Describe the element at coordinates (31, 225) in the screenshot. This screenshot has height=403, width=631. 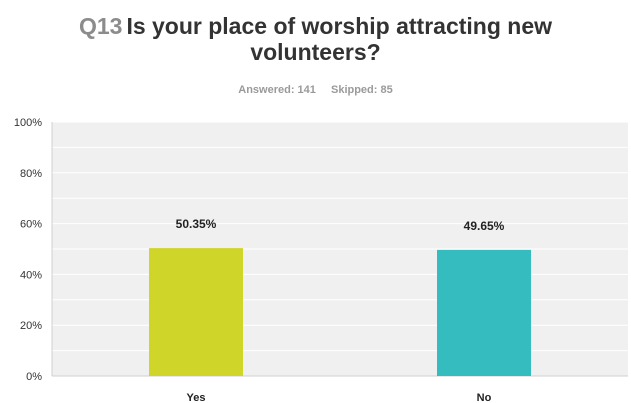
I see `y-tick-label: 60%` at that location.